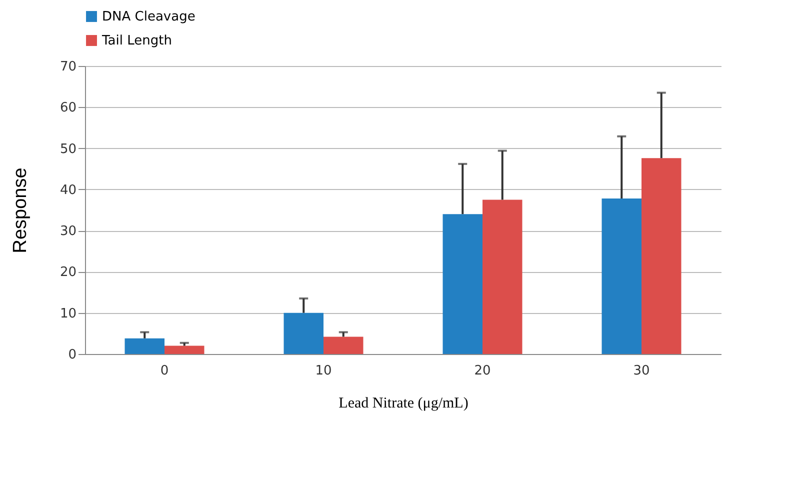 The image size is (792, 490). What do you see at coordinates (68, 272) in the screenshot?
I see `y-tick-label: 20` at bounding box center [68, 272].